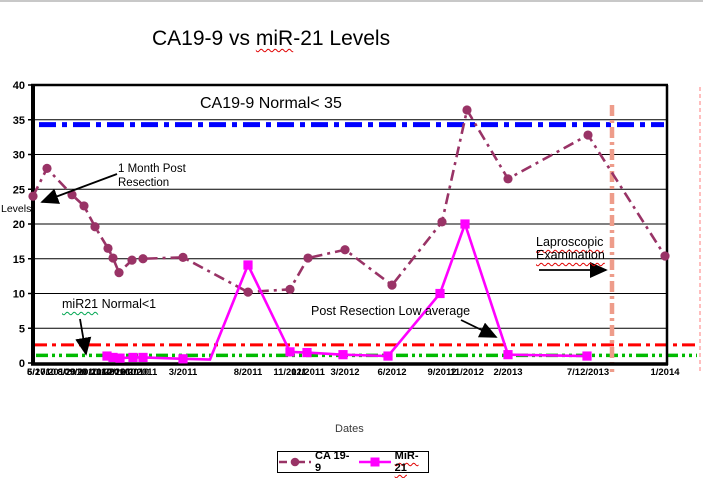 The image size is (703, 478). Describe the element at coordinates (507, 372) in the screenshot. I see `x-tick-label: 2/2013` at that location.